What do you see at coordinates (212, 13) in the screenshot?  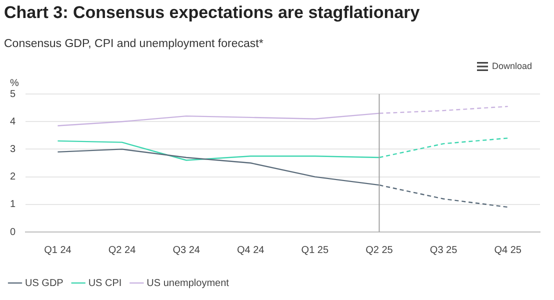 I see `chart-title: Chart 3: Consensus expectations are stagflationary` at bounding box center [212, 13].